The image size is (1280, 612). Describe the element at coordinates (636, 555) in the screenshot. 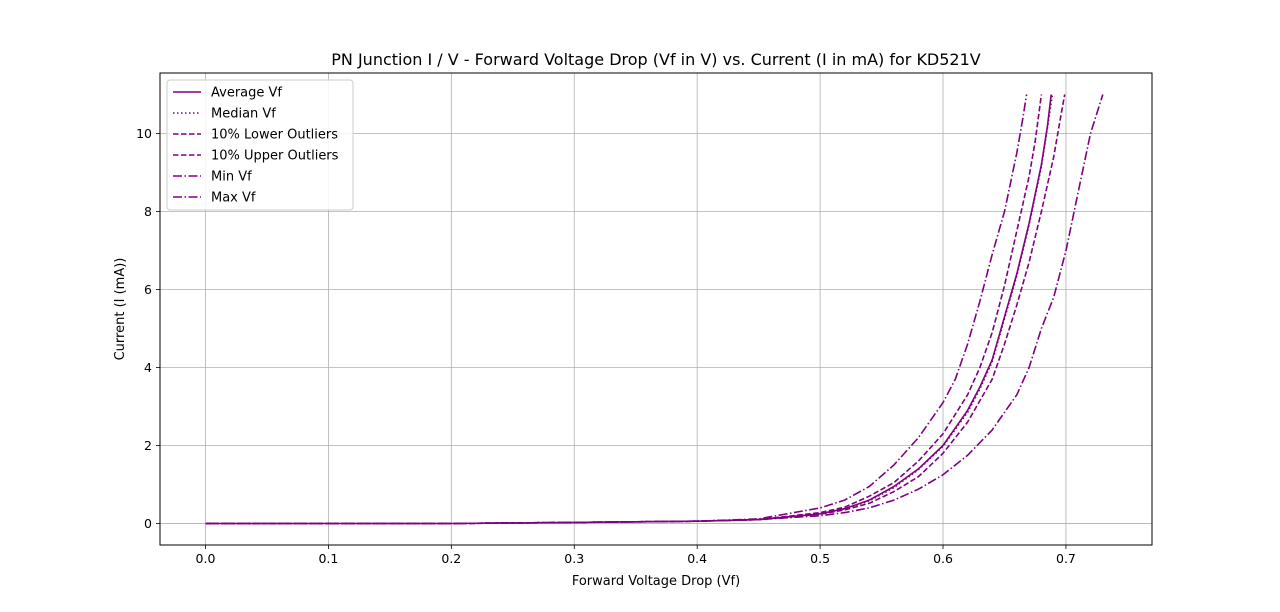

I see `x-axis-ticks: 0.0 0.1 0.2 0.3 0.4 0.5 0.6 0.7` at that location.